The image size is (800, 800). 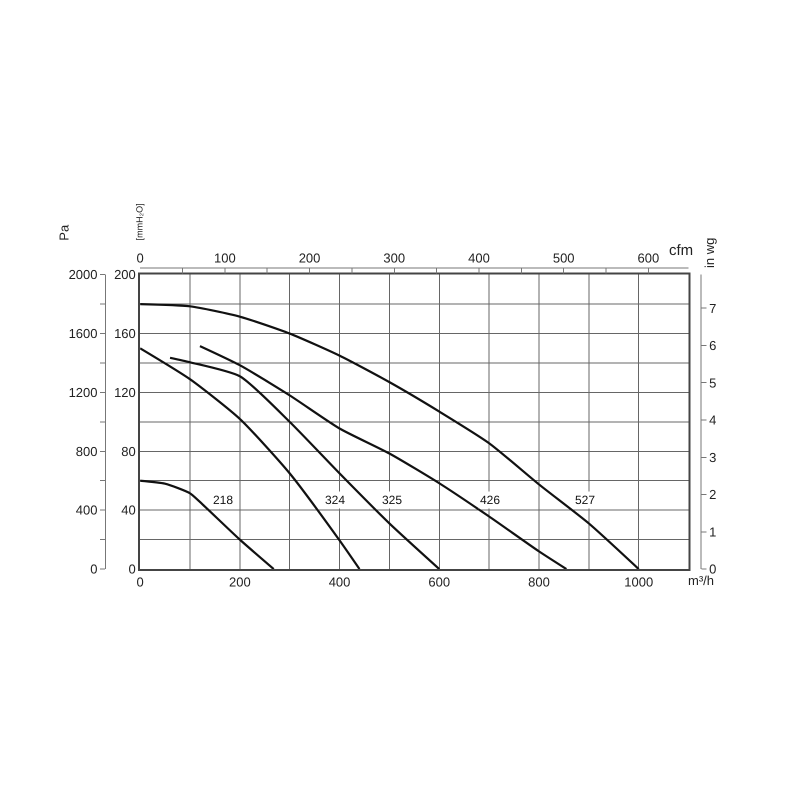 I want to click on x2-tick-label: 200, so click(x=309, y=258).